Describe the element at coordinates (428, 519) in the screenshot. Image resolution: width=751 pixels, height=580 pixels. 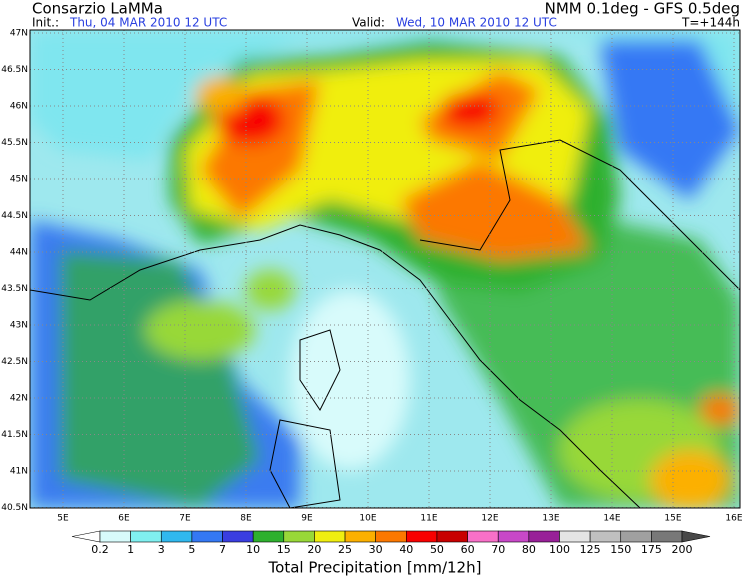
I see `lon-label: 11E` at that location.